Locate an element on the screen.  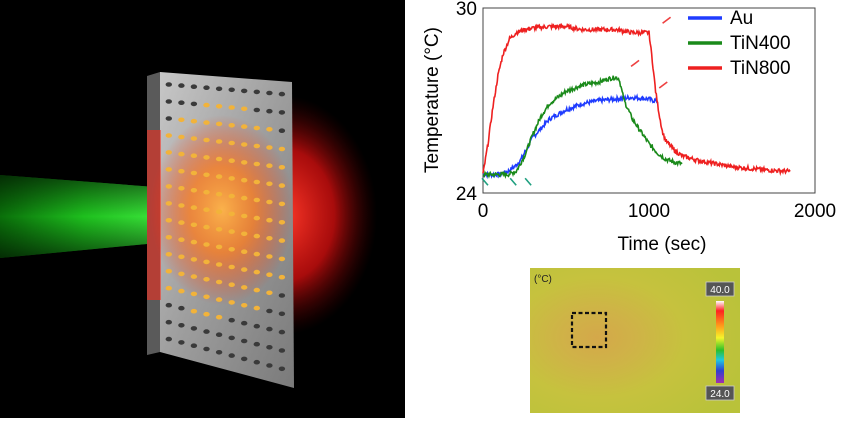
x-tick-label: 1000 is located at coordinates (649, 211).